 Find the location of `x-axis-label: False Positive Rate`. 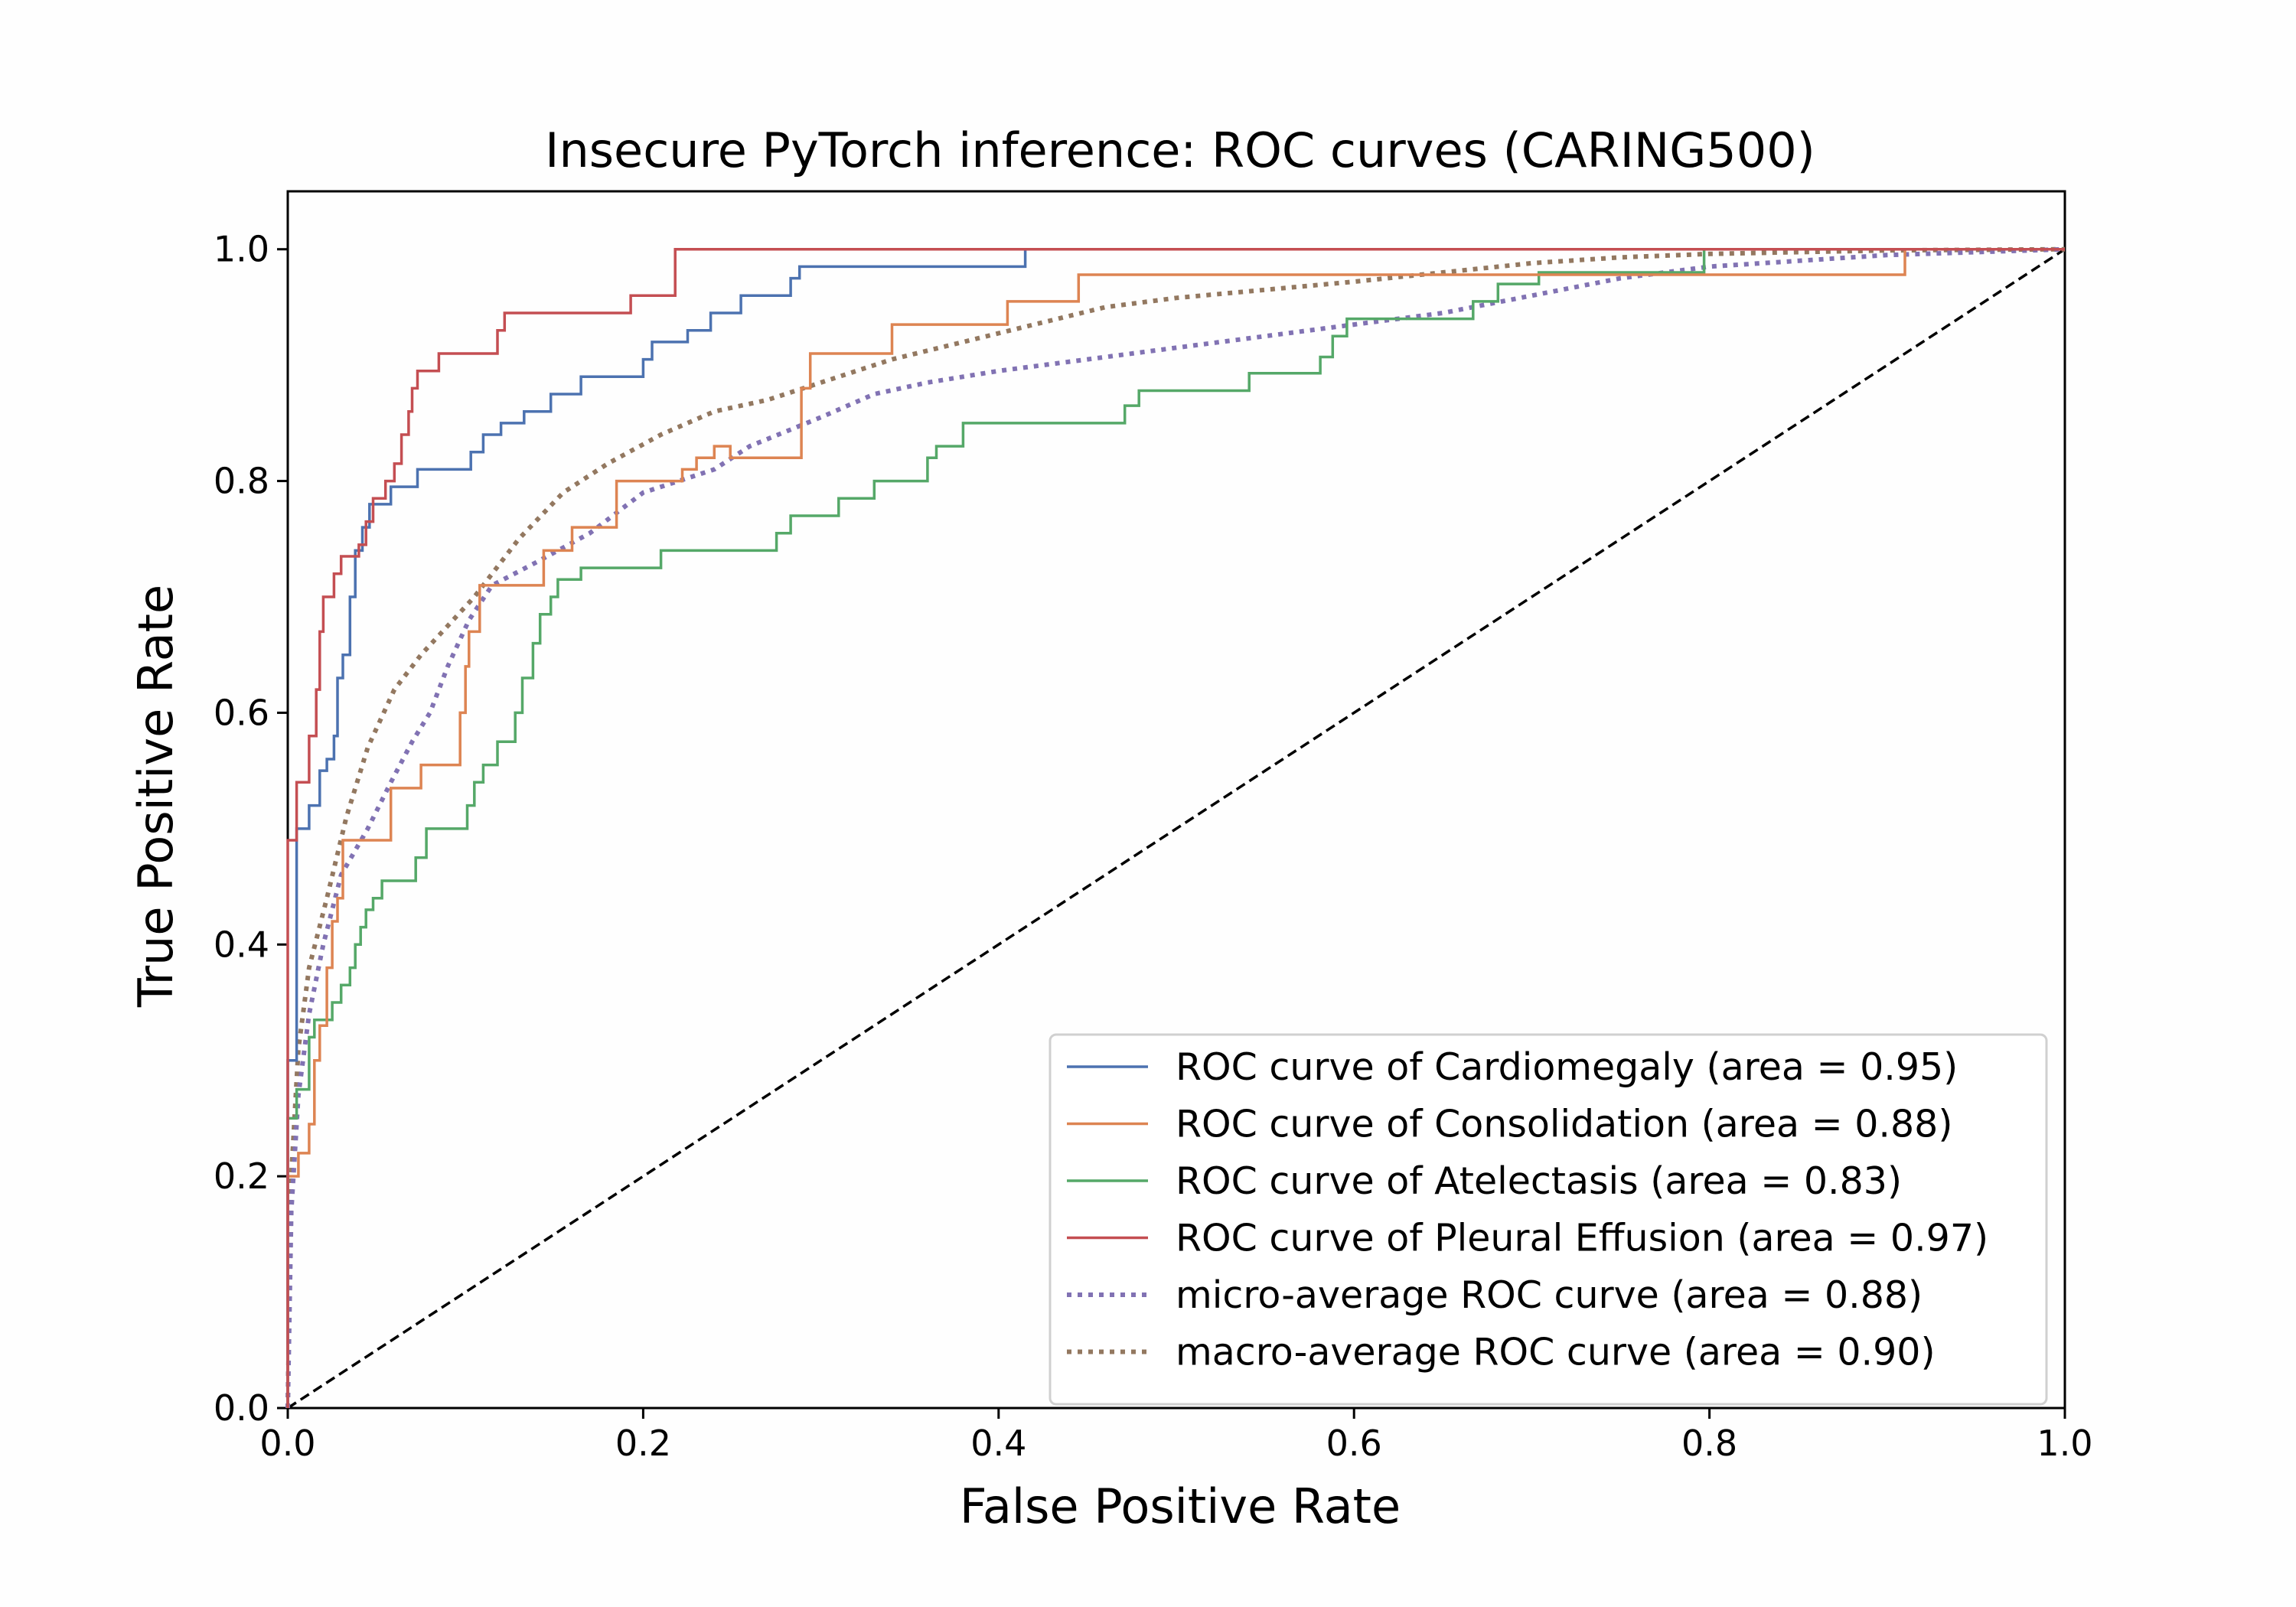

x-axis-label: False Positive Rate is located at coordinates (1180, 1506).